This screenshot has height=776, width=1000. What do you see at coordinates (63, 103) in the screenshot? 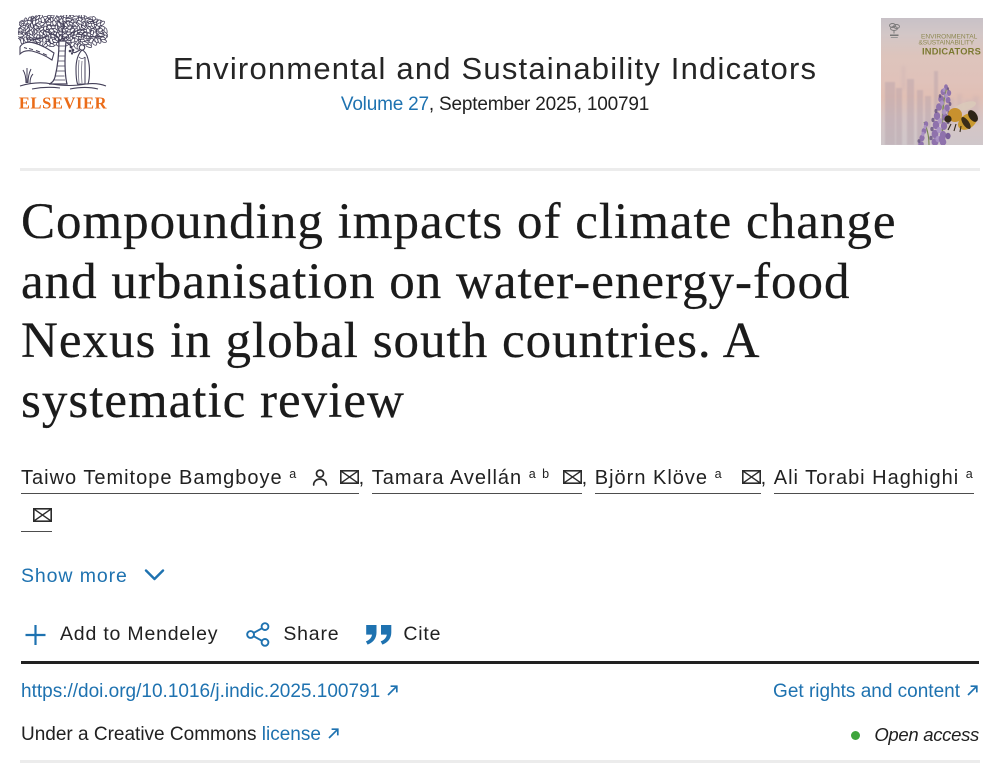
I see `svg-text: ELSEVIER` at bounding box center [63, 103].